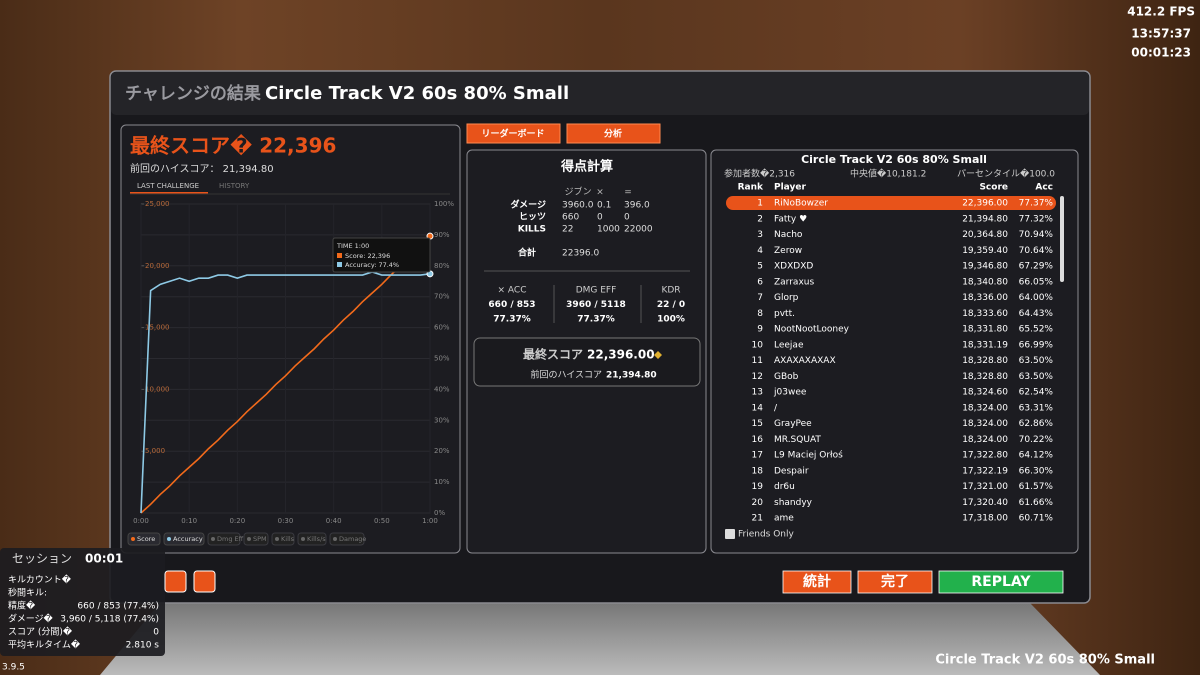 This screenshot has width=1200, height=675. I want to click on participants: 参加者数�2,316, so click(759, 174).